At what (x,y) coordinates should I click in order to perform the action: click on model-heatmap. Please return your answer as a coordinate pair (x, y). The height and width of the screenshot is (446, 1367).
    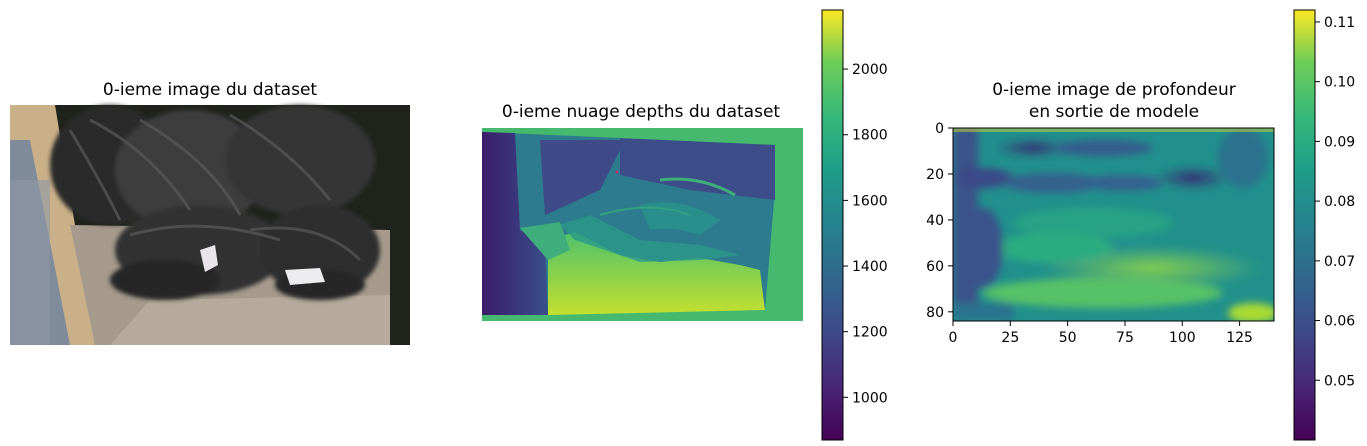
    Looking at the image, I should click on (1113, 224).